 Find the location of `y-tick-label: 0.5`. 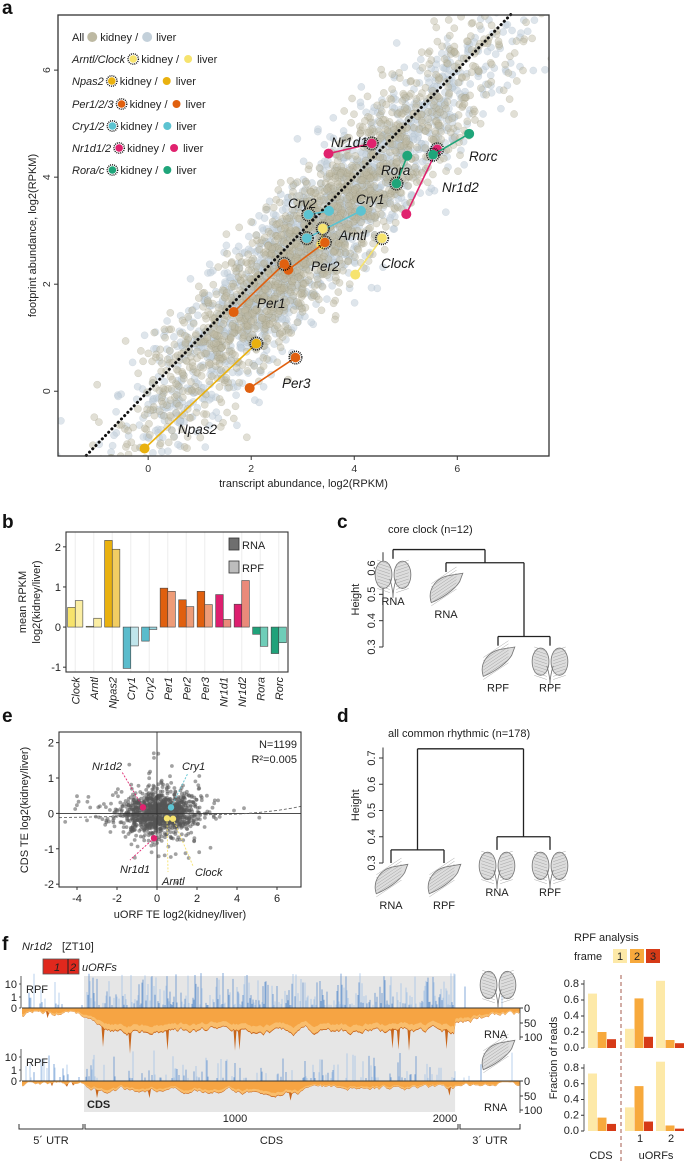

y-tick-label: 0.5 is located at coordinates (372, 594).